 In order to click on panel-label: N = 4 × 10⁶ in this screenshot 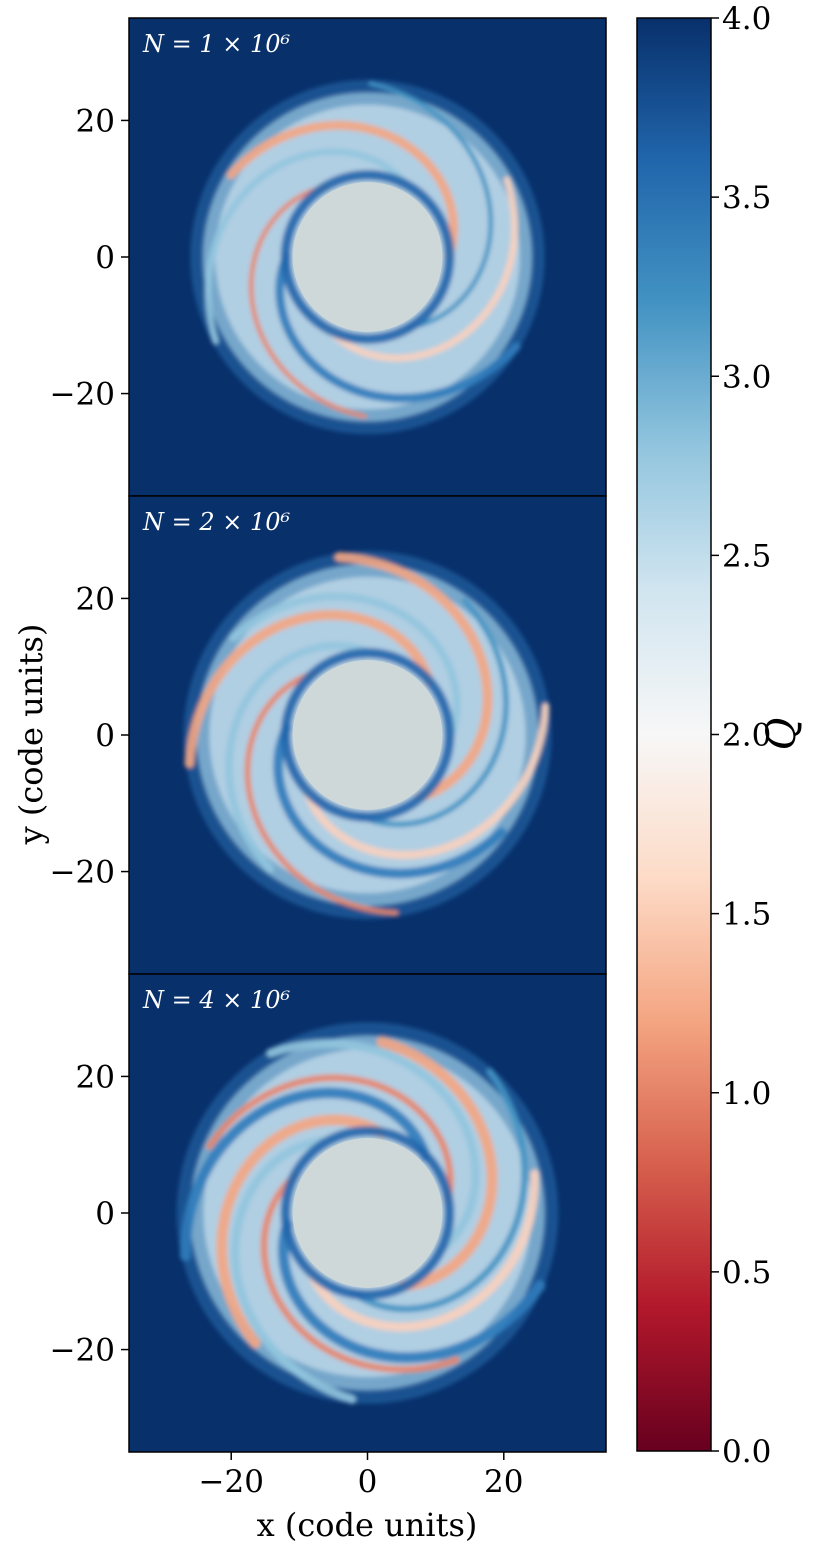, I will do `click(216, 1000)`.